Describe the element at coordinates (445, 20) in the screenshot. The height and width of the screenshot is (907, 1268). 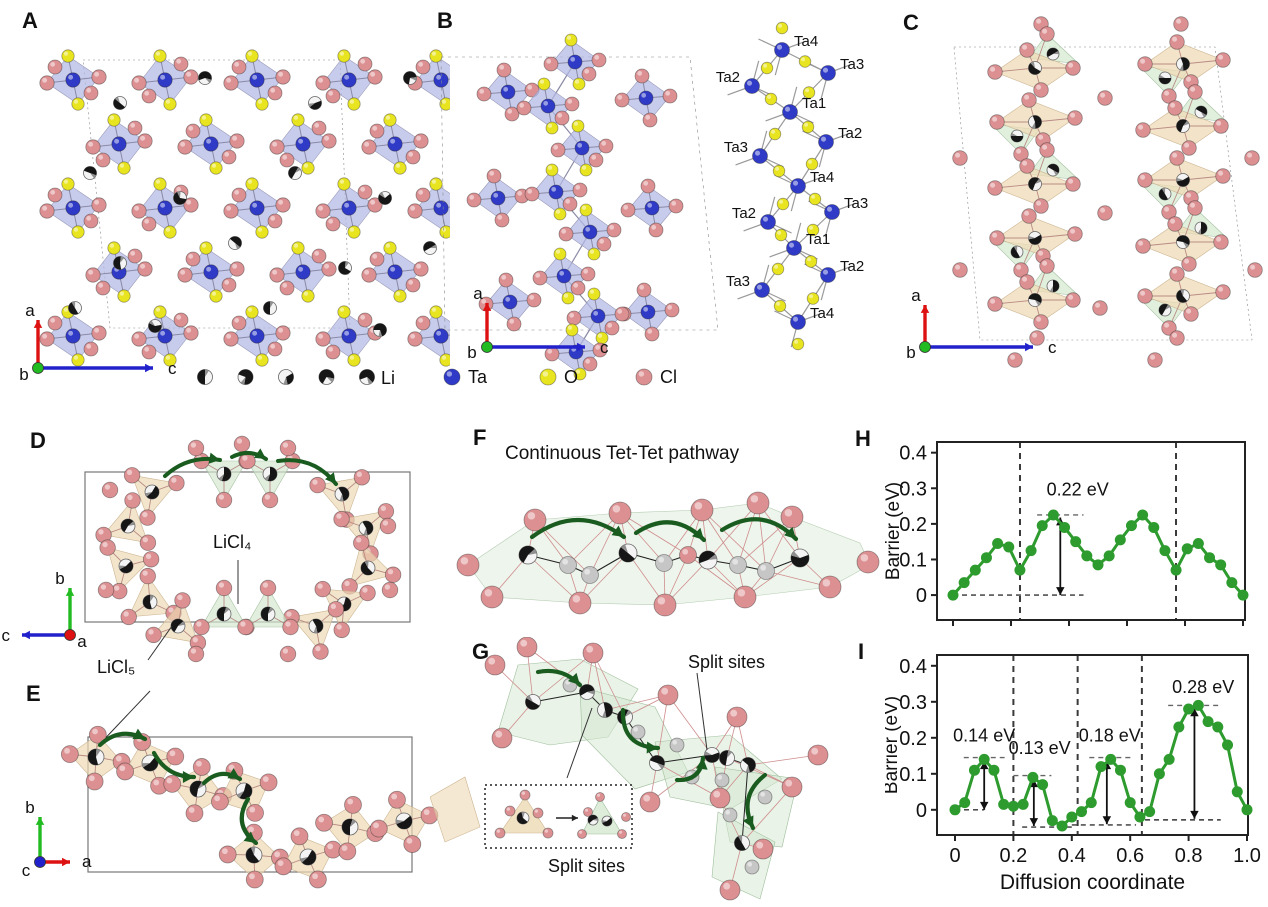
I see `panel-label-b: B` at that location.